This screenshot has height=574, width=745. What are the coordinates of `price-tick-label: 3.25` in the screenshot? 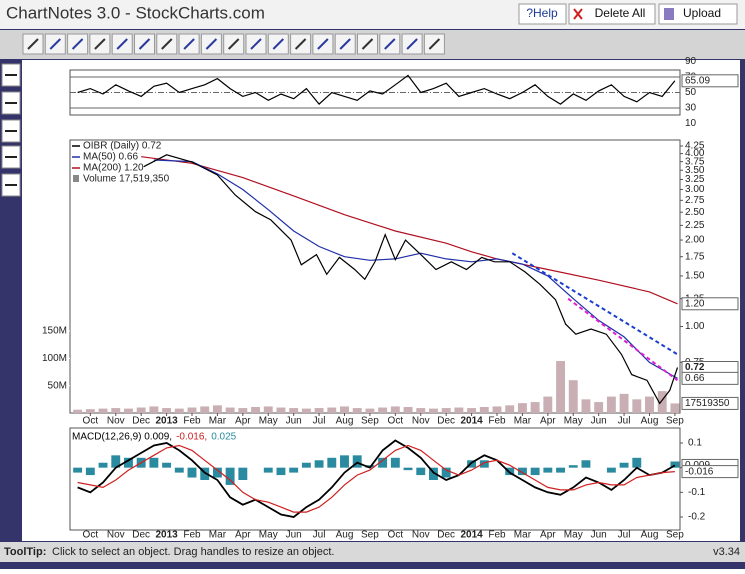 It's located at (695, 179).